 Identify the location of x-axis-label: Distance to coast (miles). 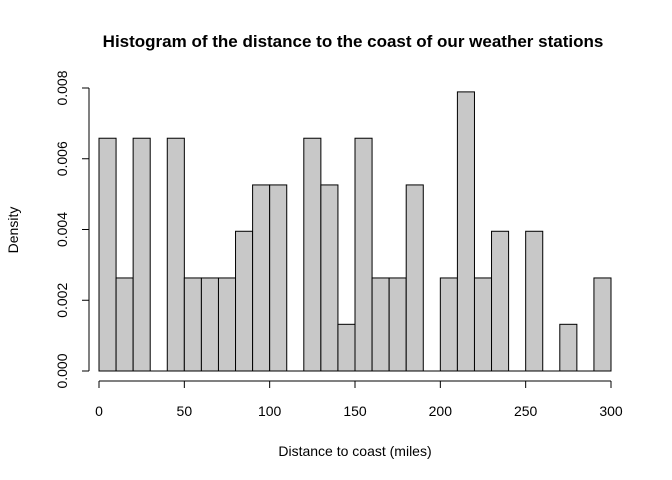
(354, 451).